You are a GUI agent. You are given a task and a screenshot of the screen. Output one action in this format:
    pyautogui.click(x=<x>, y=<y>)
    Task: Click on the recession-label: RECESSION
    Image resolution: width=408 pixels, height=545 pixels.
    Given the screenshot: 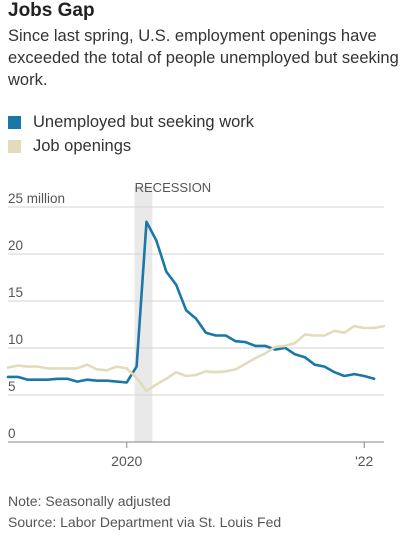 What is the action you would take?
    pyautogui.click(x=173, y=187)
    